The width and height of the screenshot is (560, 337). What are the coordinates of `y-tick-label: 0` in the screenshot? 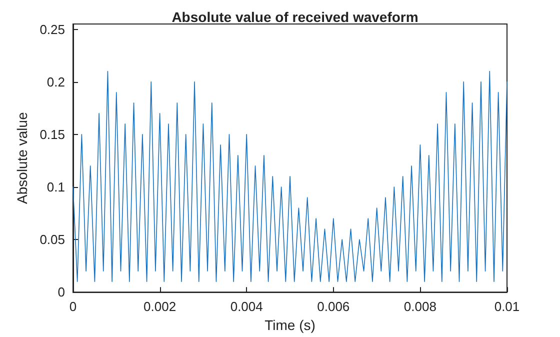 It's located at (61, 292).